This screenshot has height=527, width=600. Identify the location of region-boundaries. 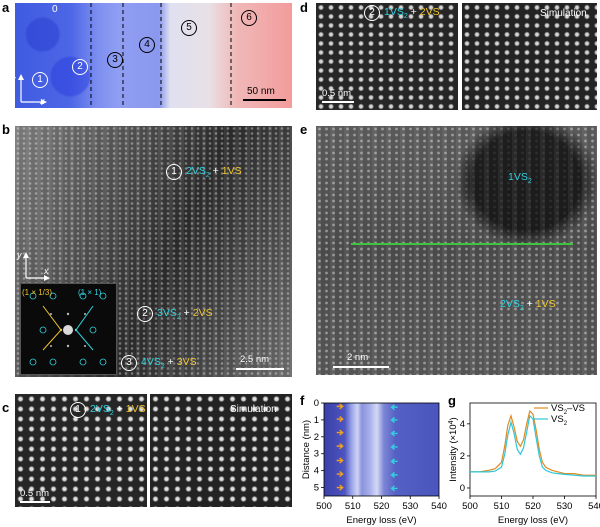
(161, 55).